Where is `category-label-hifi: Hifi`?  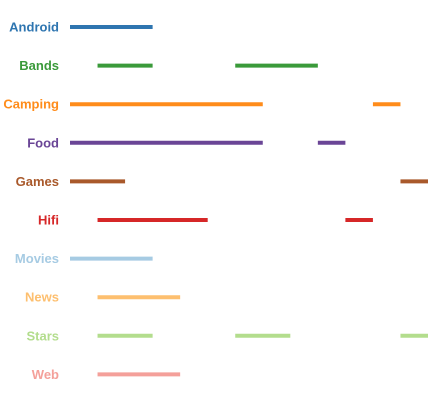
category-label-hifi: Hifi is located at coordinates (48, 220).